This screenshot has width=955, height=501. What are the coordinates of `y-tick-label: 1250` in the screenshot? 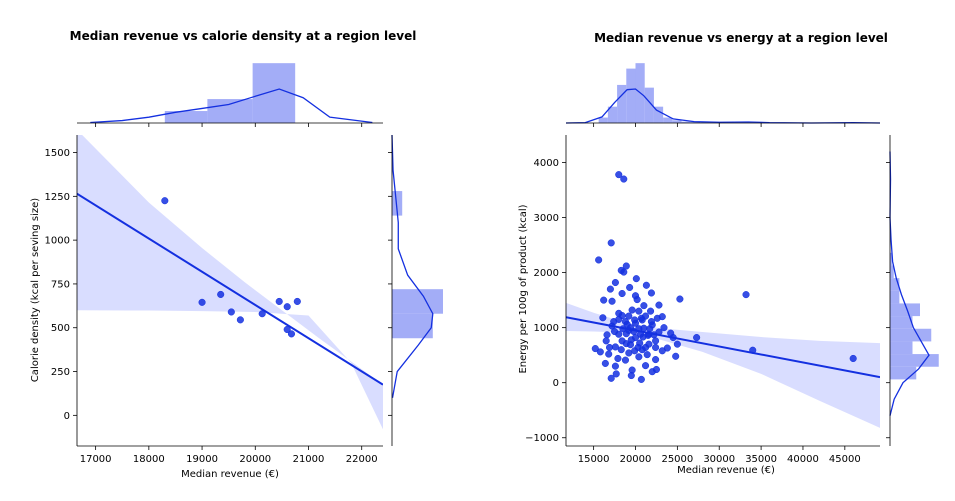 It's located at (57, 197).